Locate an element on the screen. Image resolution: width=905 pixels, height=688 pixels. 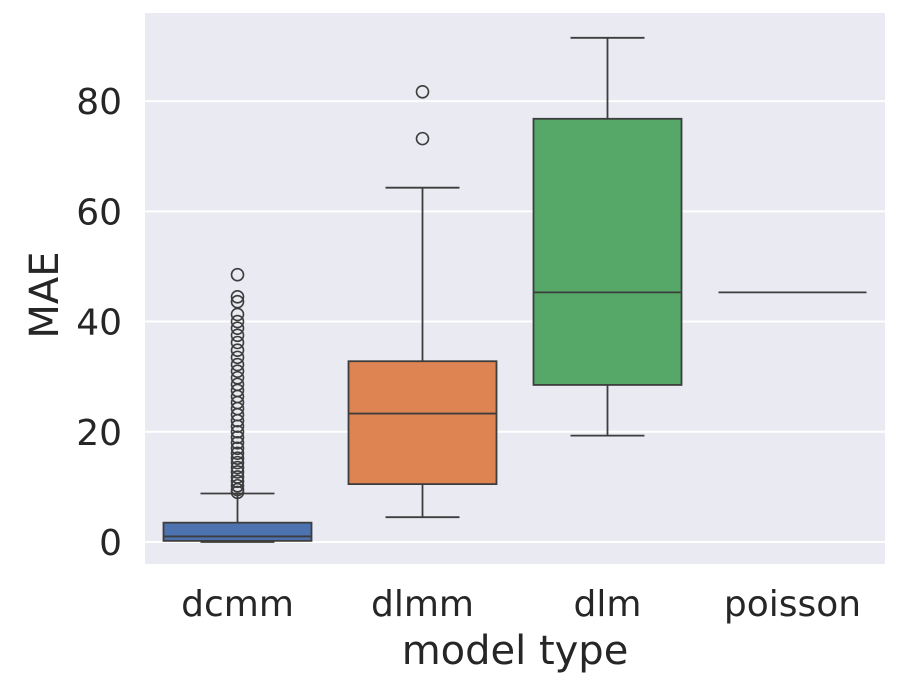
y-tick-label-60: 60 is located at coordinates (99, 212).